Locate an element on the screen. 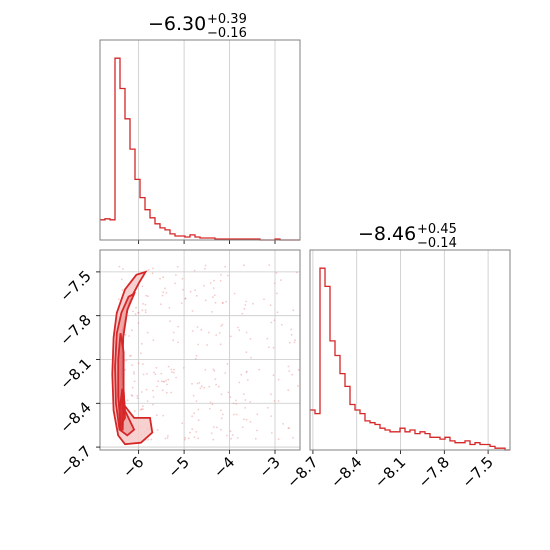 The height and width of the screenshot is (550, 550). x-tick-label: −6 is located at coordinates (133, 467).